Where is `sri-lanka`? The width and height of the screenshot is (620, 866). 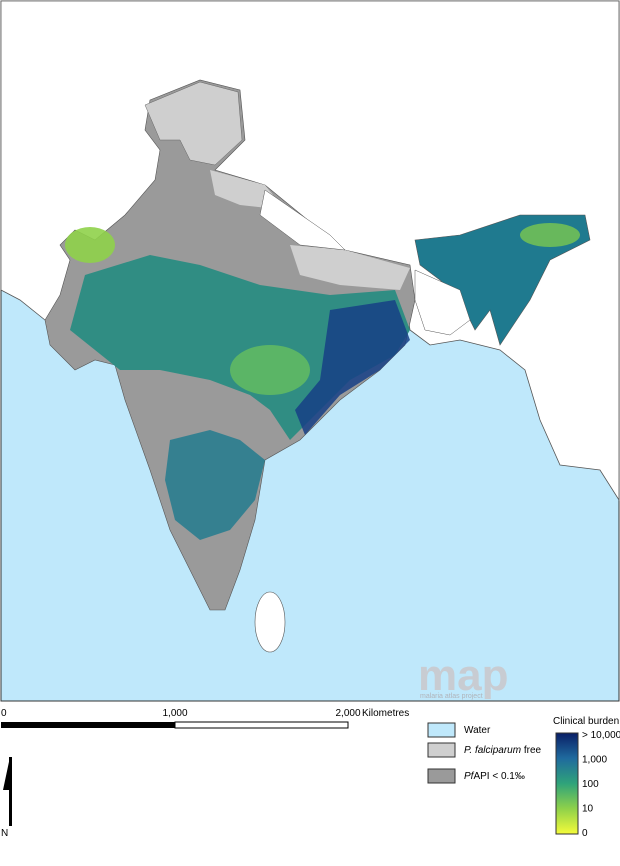 sri-lanka is located at coordinates (270, 622).